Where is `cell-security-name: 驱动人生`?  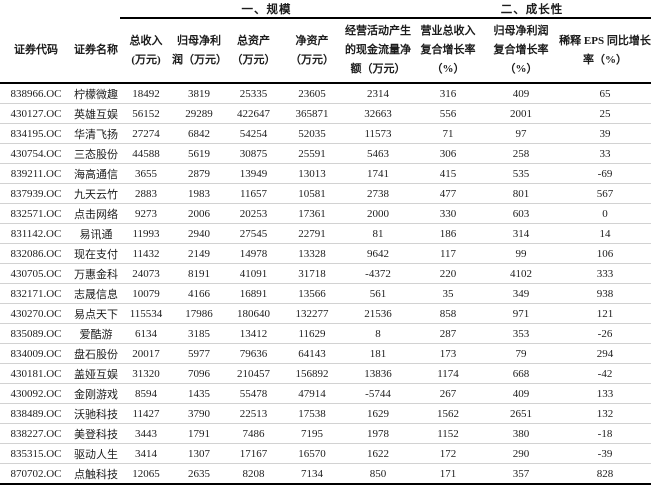
cell-security-name: 驱动人生 is located at coordinates (96, 453).